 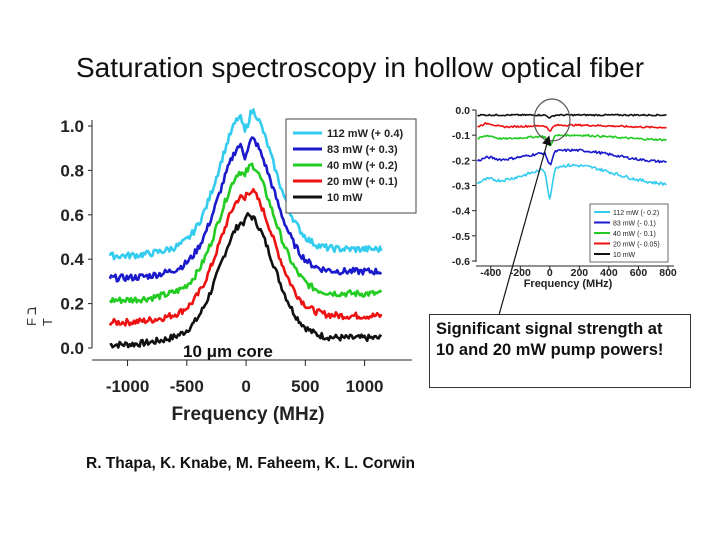 What do you see at coordinates (462, 111) in the screenshot?
I see `right-y-tick-label: 0.0` at bounding box center [462, 111].